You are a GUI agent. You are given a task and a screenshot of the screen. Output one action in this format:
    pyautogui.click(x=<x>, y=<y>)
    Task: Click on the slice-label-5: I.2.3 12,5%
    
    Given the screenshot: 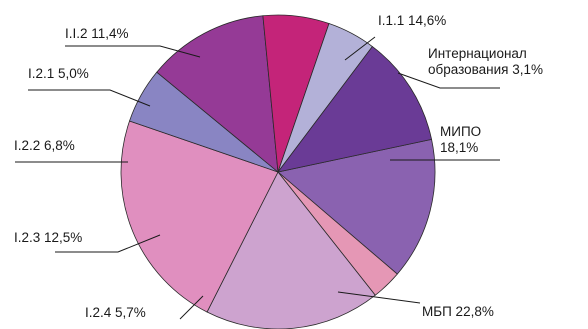 What is the action you would take?
    pyautogui.click(x=48, y=237)
    